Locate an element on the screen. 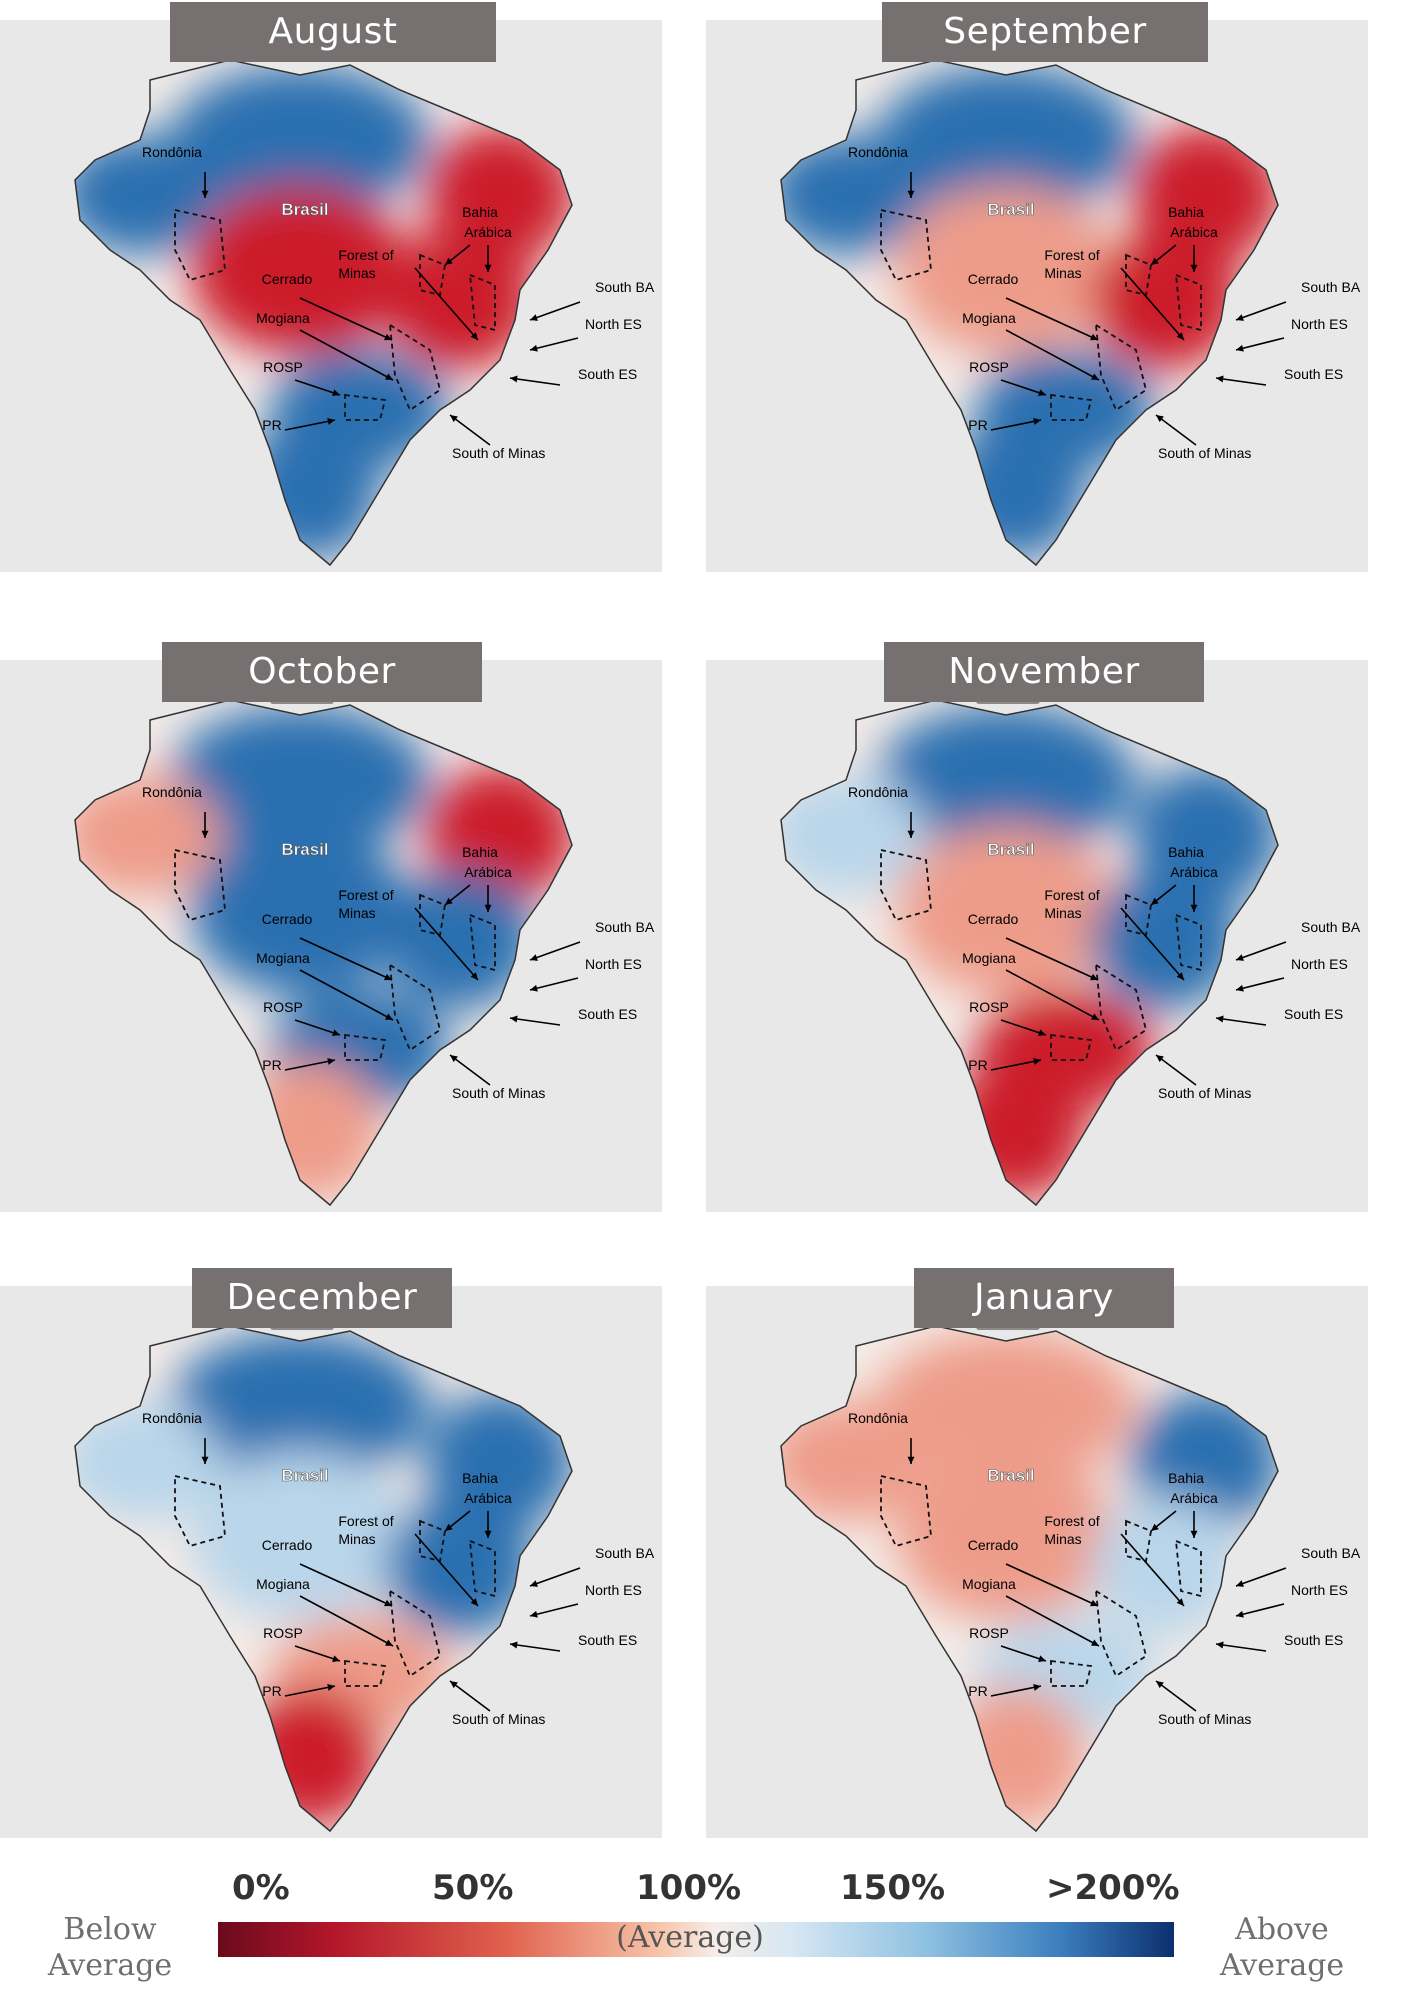  legend-average-note: (Average) is located at coordinates (690, 1937).